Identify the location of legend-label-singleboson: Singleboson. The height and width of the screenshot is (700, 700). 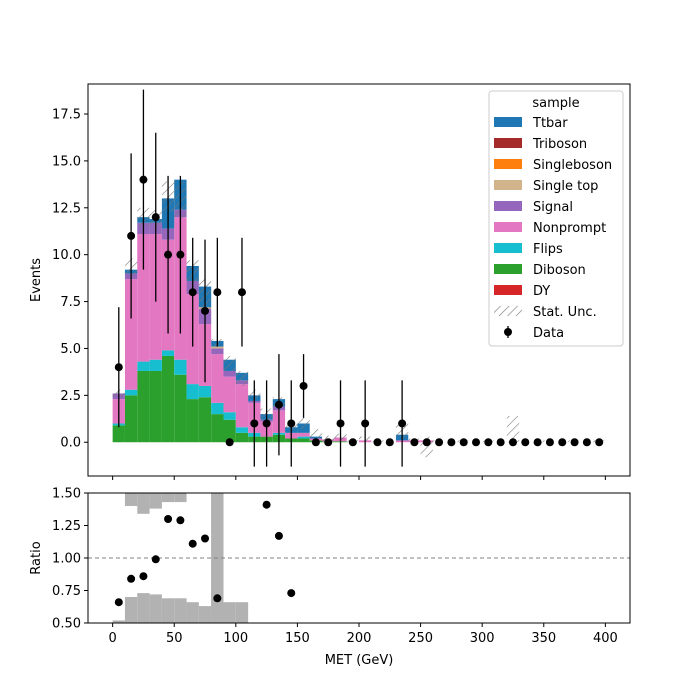
(572, 165).